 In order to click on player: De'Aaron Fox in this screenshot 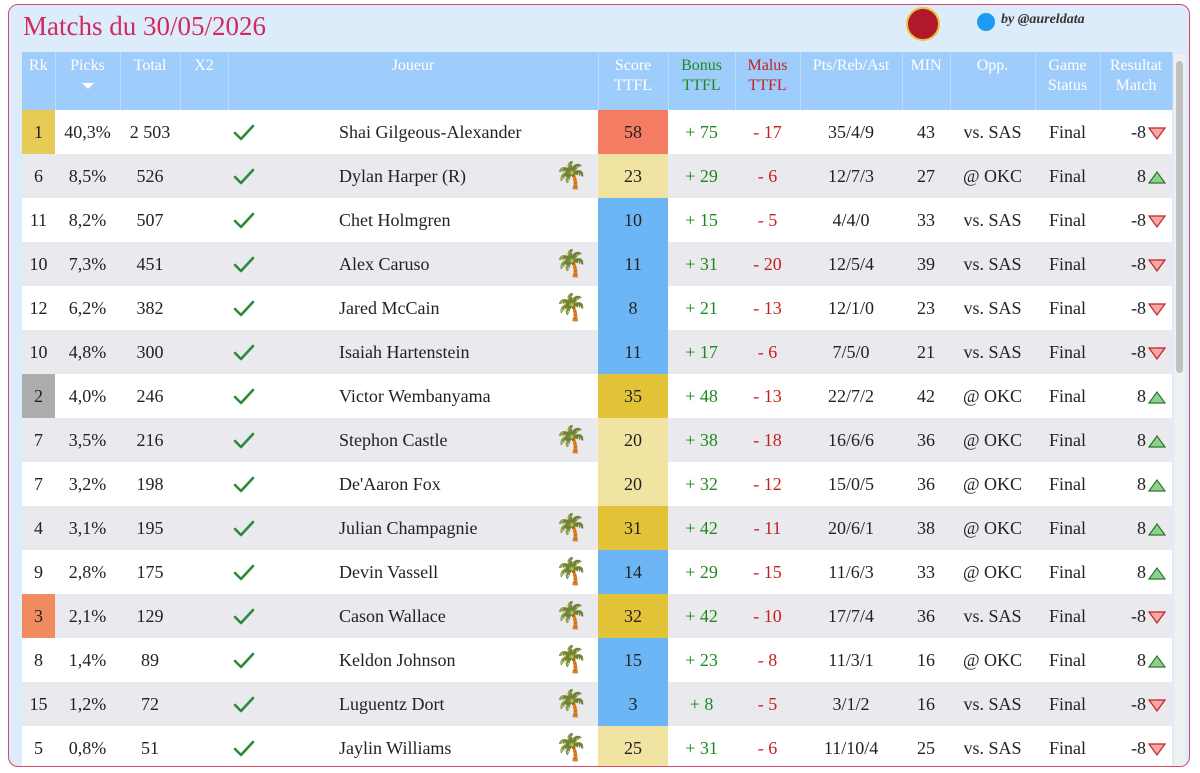, I will do `click(402, 484)`.